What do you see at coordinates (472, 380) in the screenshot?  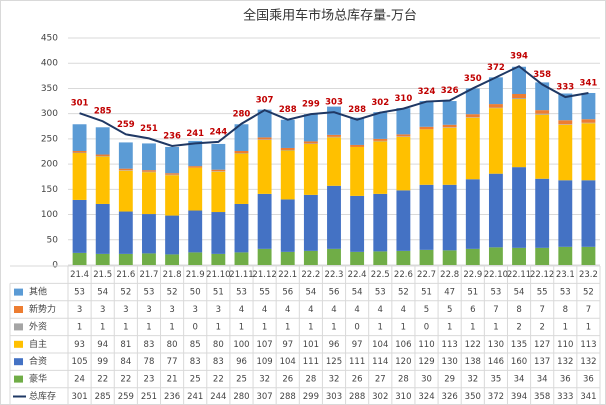 I see `table-value: 32` at bounding box center [472, 380].